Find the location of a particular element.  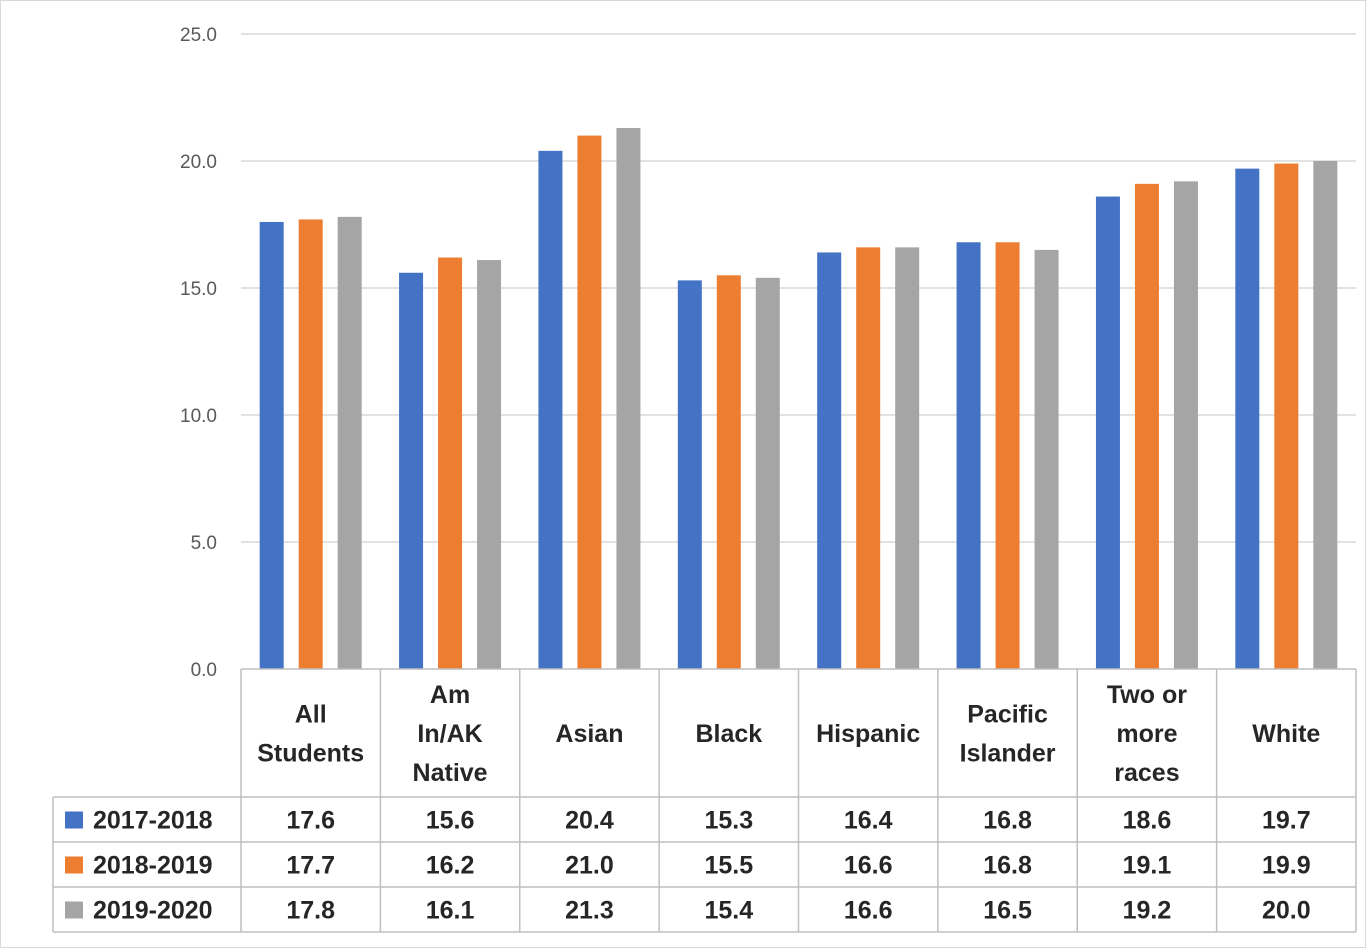

x-tick-label: races is located at coordinates (1146, 773).